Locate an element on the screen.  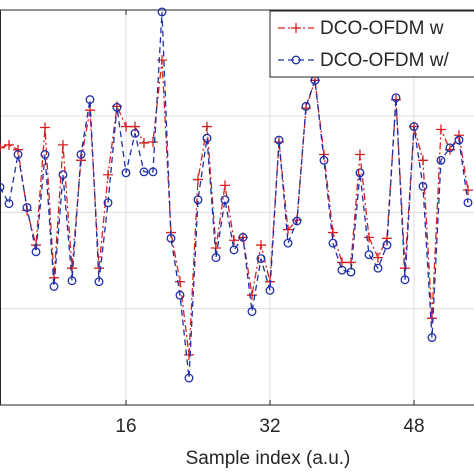
legend-box is located at coordinates (371, 44).